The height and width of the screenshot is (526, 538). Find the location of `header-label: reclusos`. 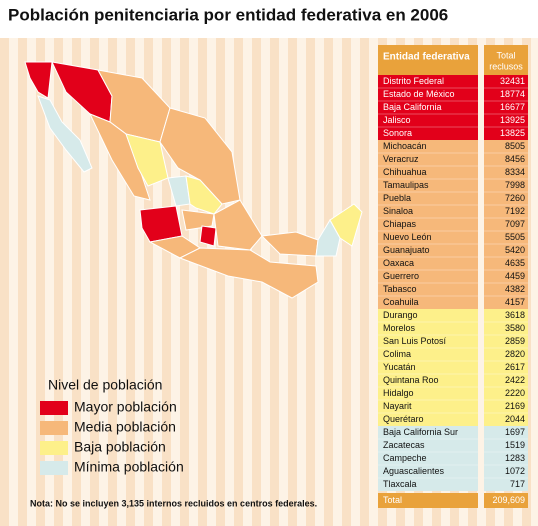

header-label: reclusos is located at coordinates (506, 66).